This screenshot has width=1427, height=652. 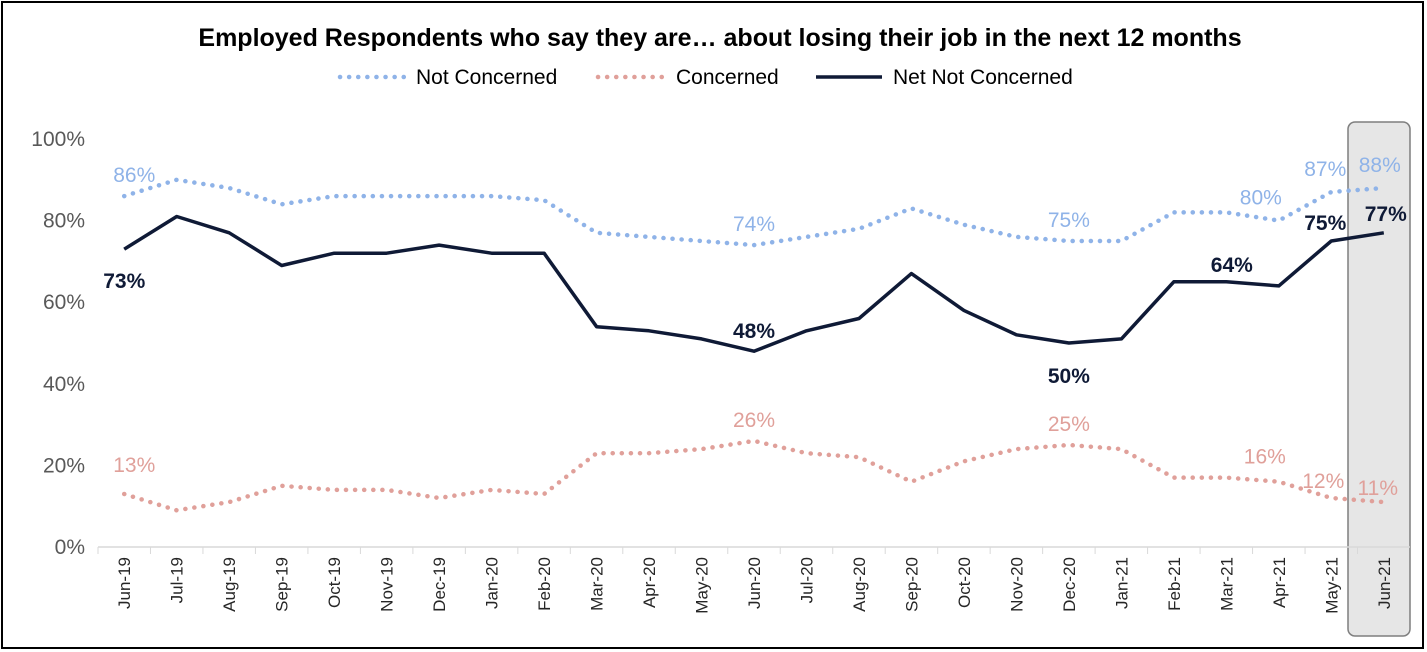 I want to click on x-tick-label: Aug-19, so click(x=229, y=584).